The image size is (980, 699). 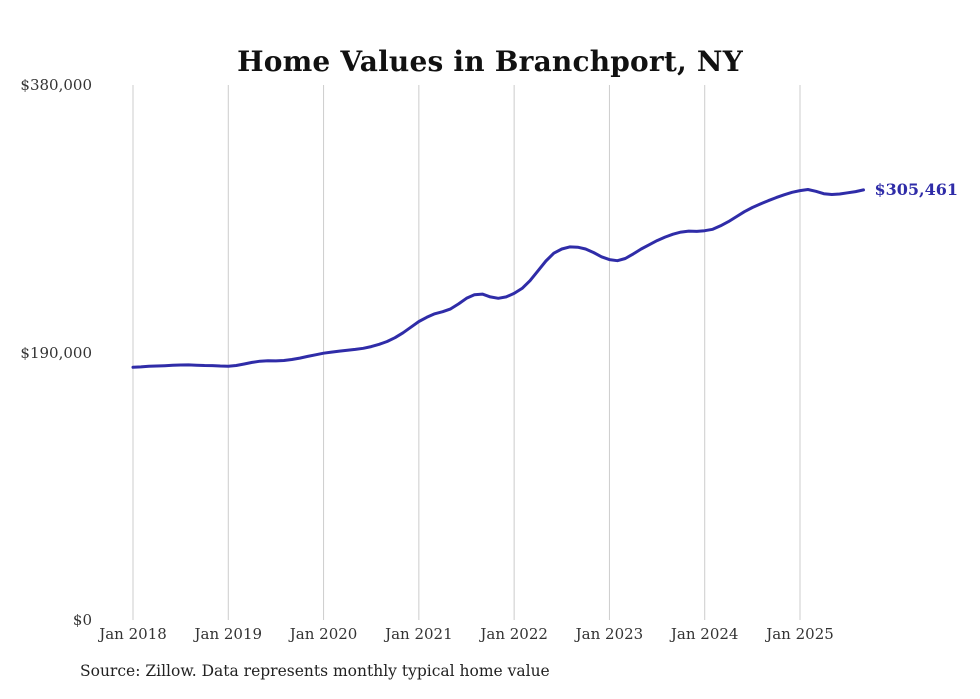 What do you see at coordinates (490, 61) in the screenshot?
I see `chart-title: Home Values in Branchport, NY` at bounding box center [490, 61].